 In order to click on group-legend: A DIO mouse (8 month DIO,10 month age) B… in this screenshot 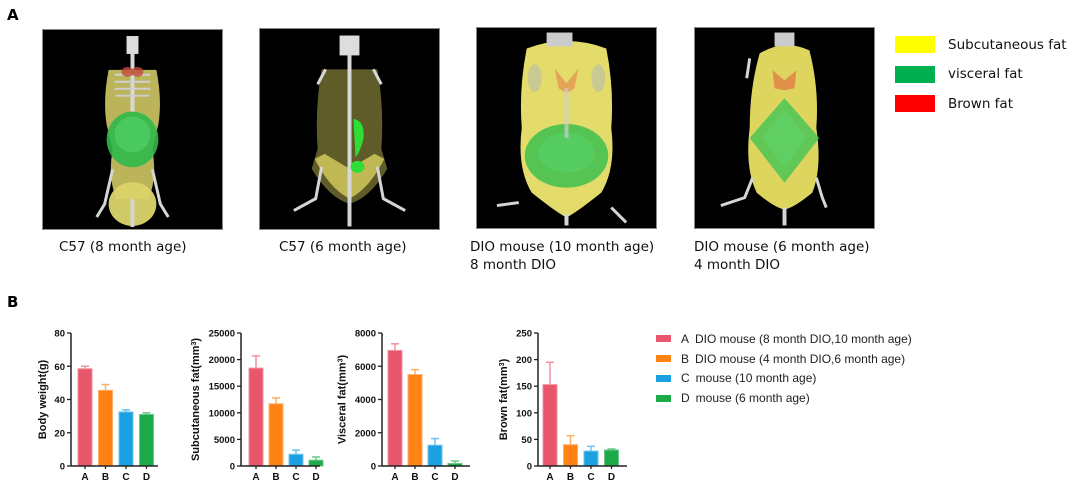, I will do `click(784, 368)`.